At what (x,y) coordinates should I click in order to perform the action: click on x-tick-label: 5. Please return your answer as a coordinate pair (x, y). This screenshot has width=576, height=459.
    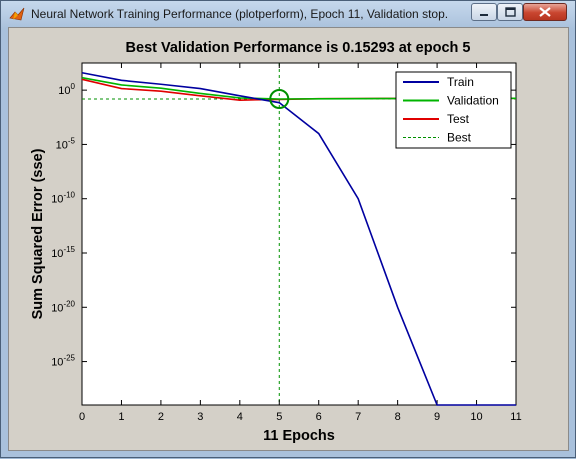
    Looking at the image, I should click on (279, 417).